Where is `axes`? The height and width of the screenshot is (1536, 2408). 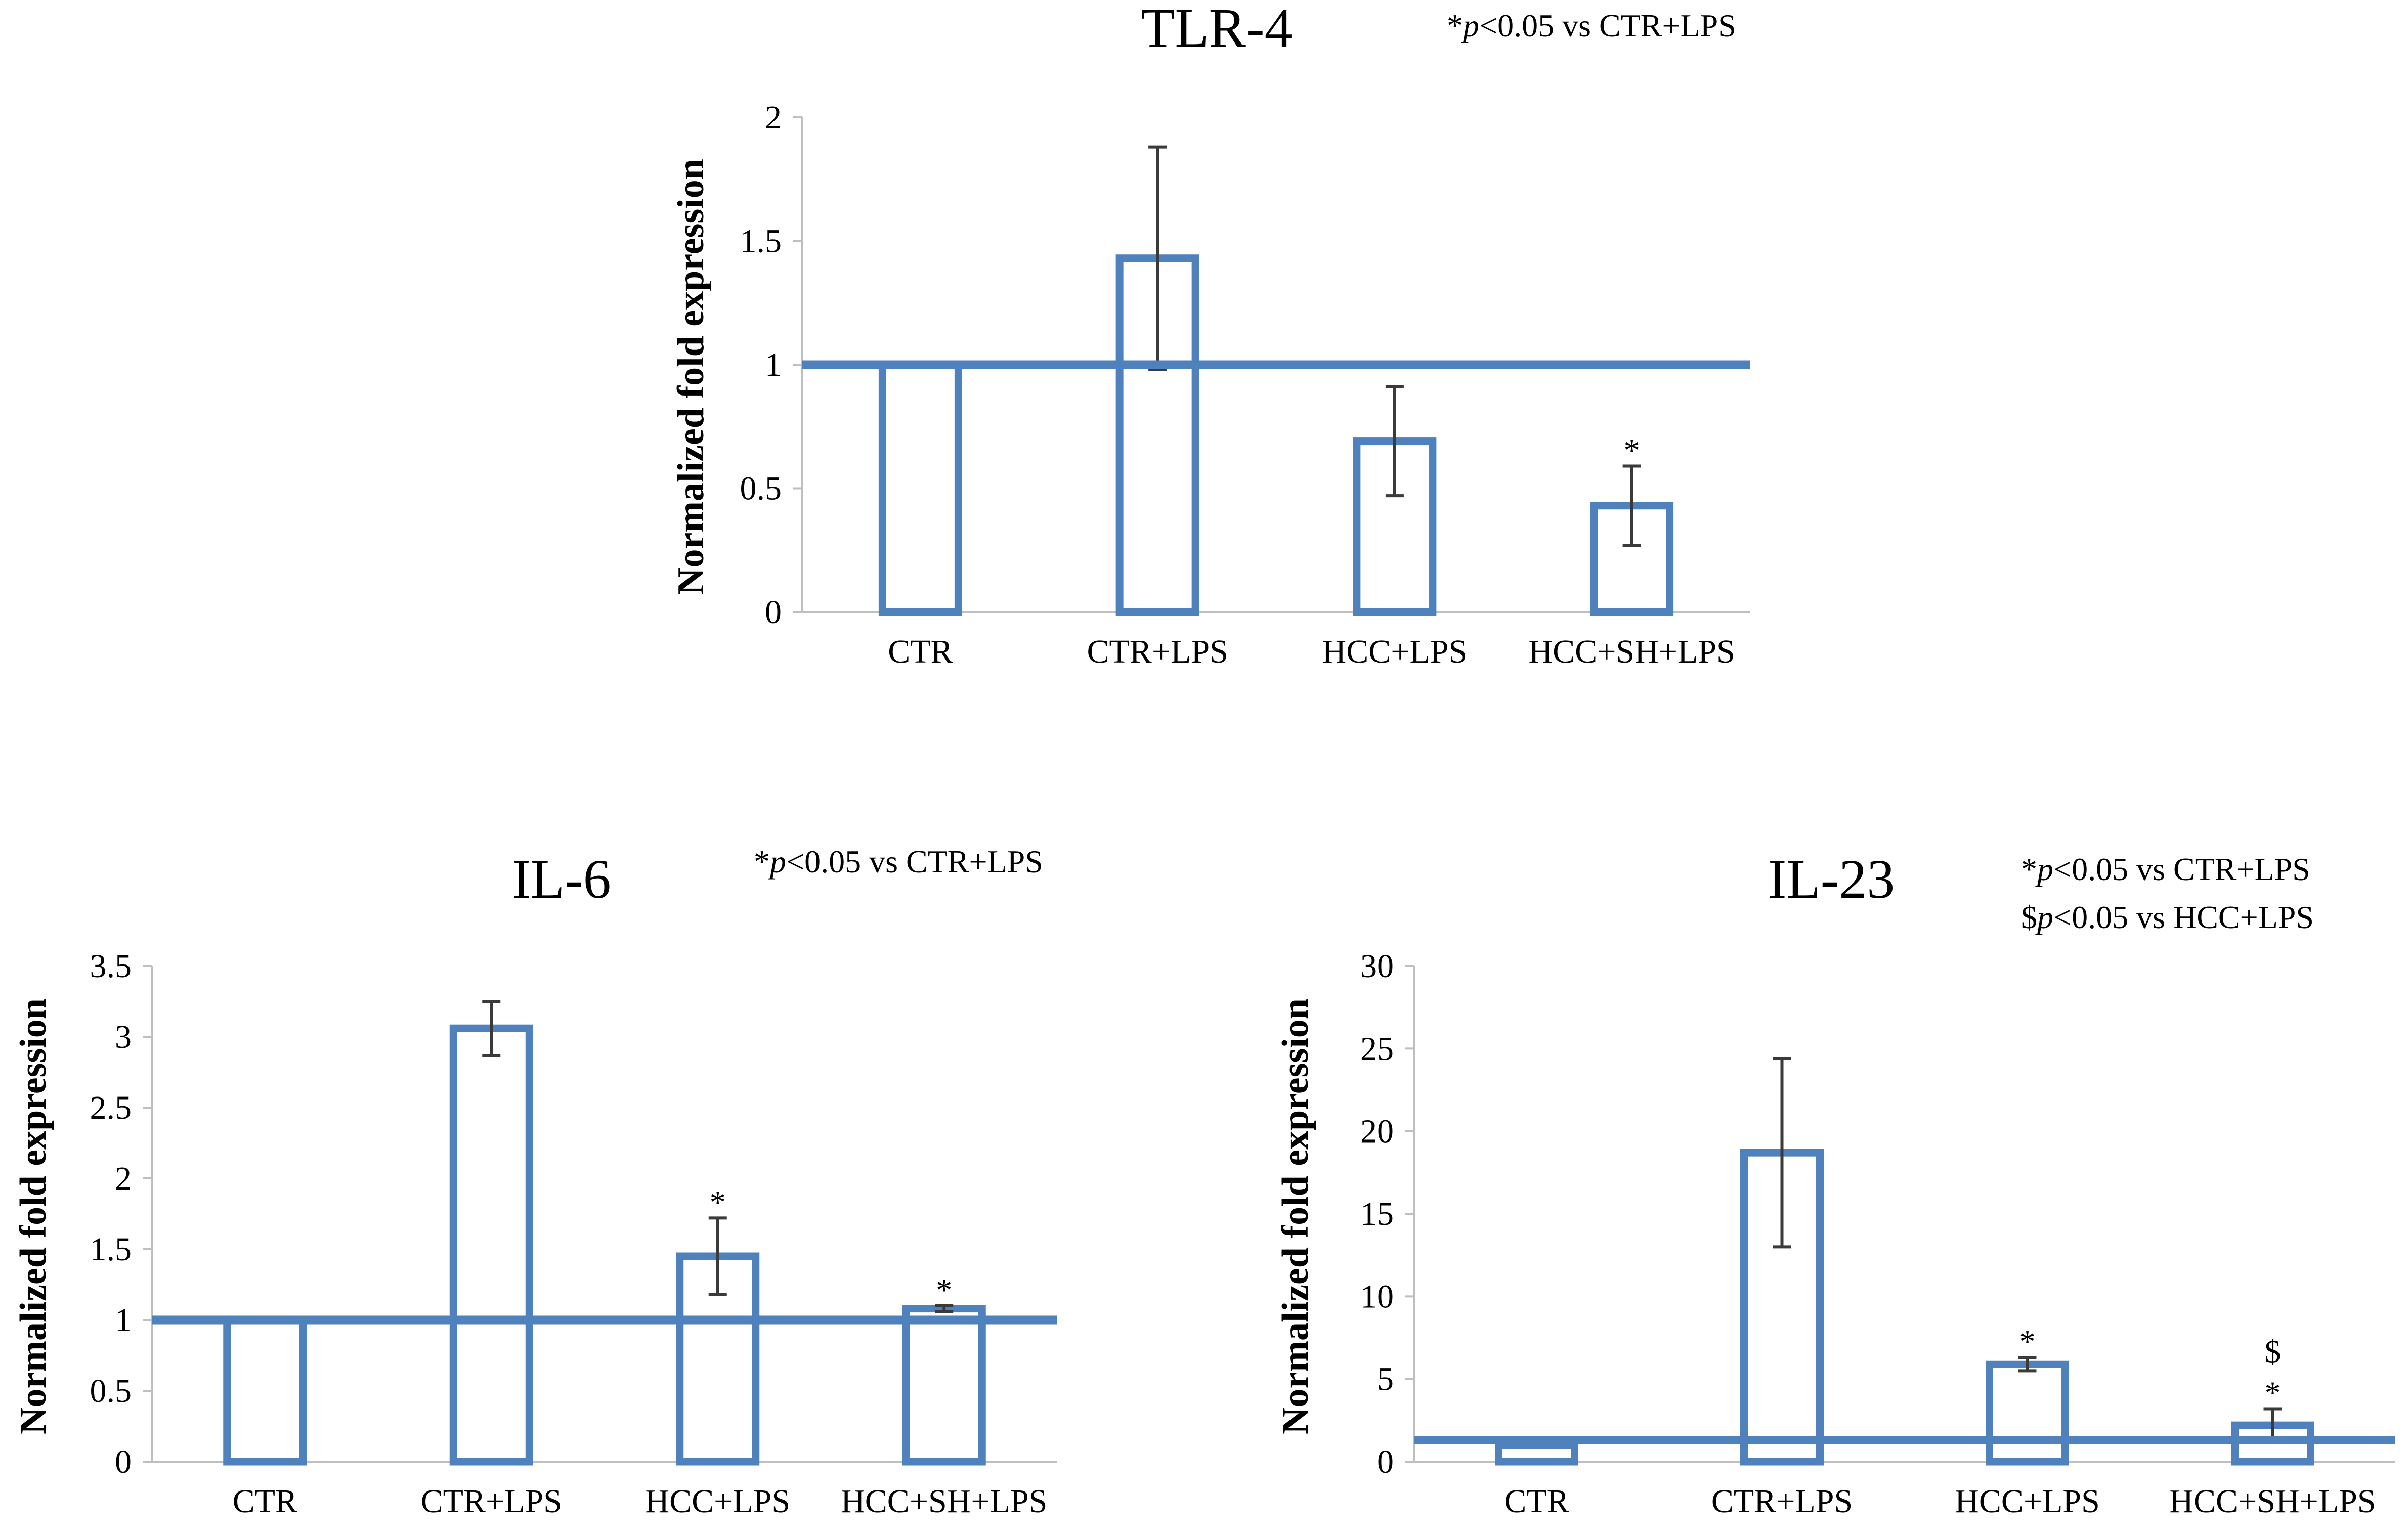 axes is located at coordinates (1900, 1214).